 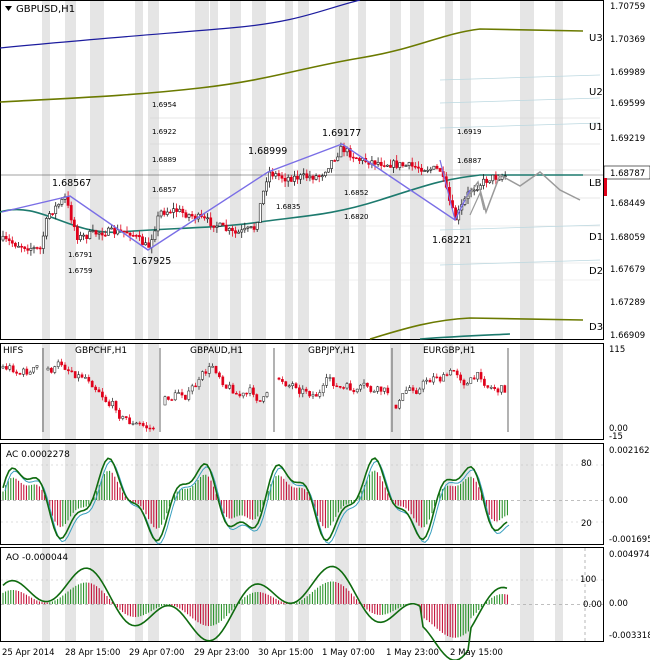 I want to click on projection-line, so click(x=477, y=203).